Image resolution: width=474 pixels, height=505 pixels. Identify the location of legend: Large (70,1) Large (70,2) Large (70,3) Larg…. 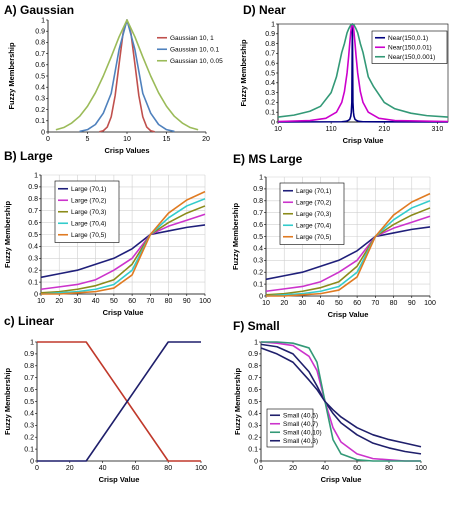
(87, 211).